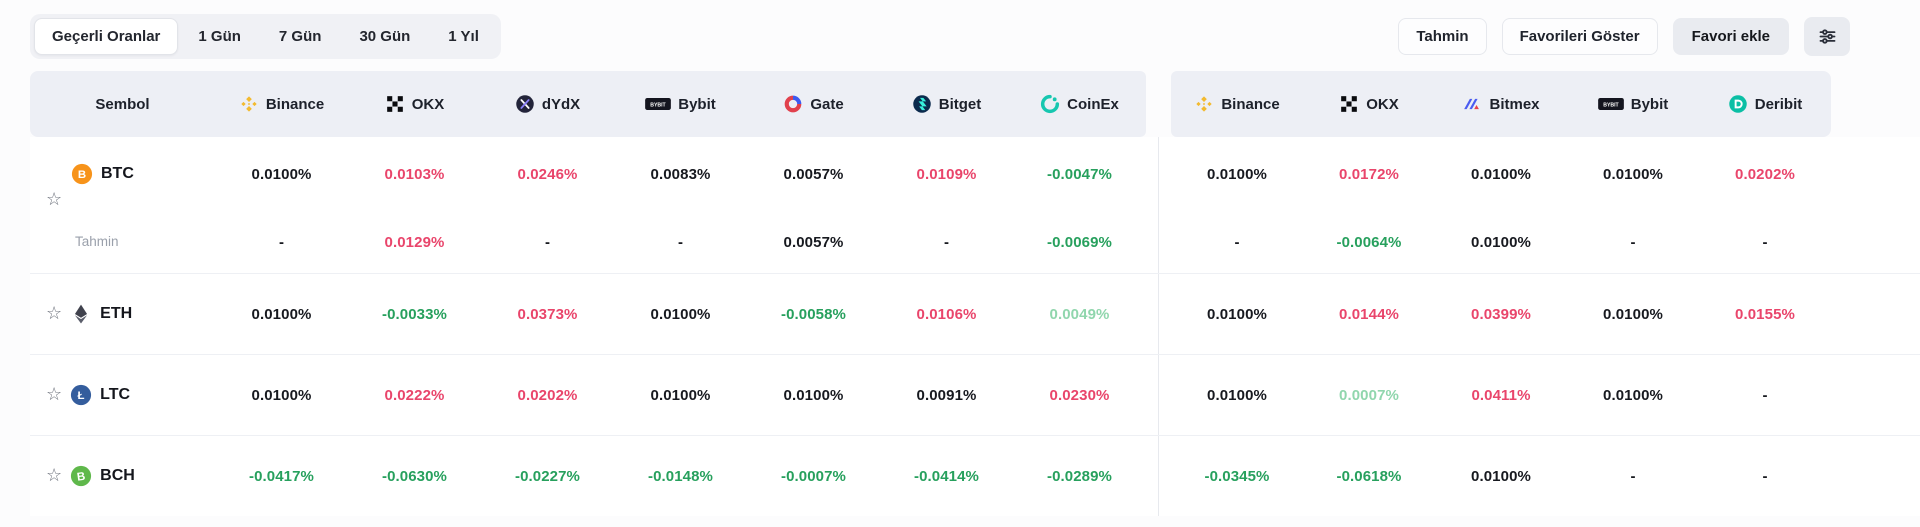 This screenshot has width=1920, height=527. I want to click on prediction-value: -0.0064%, so click(1369, 242).